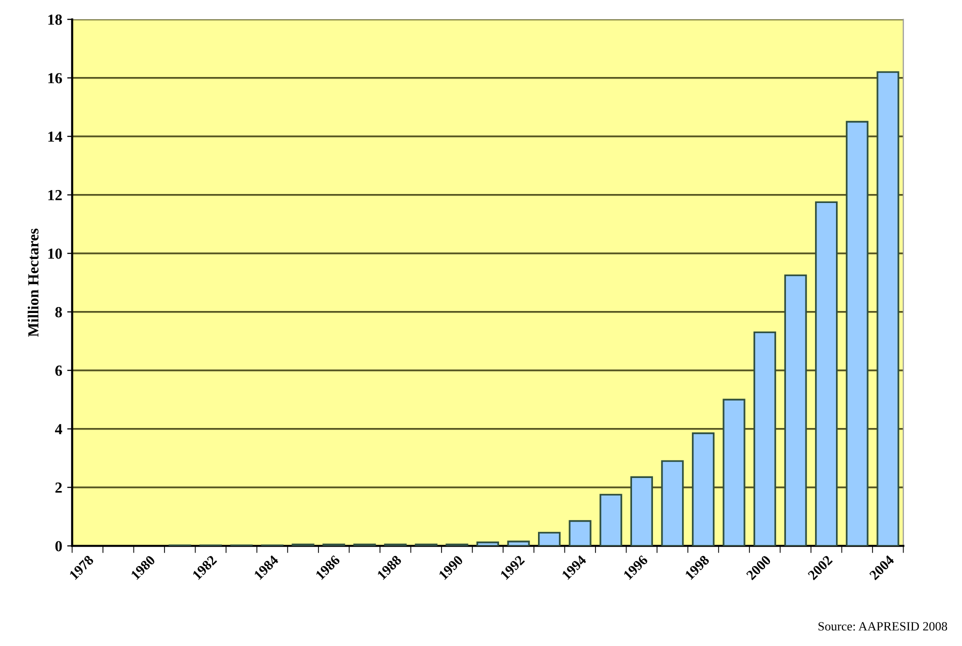  What do you see at coordinates (58, 487) in the screenshot?
I see `y-tick-label: 2` at bounding box center [58, 487].